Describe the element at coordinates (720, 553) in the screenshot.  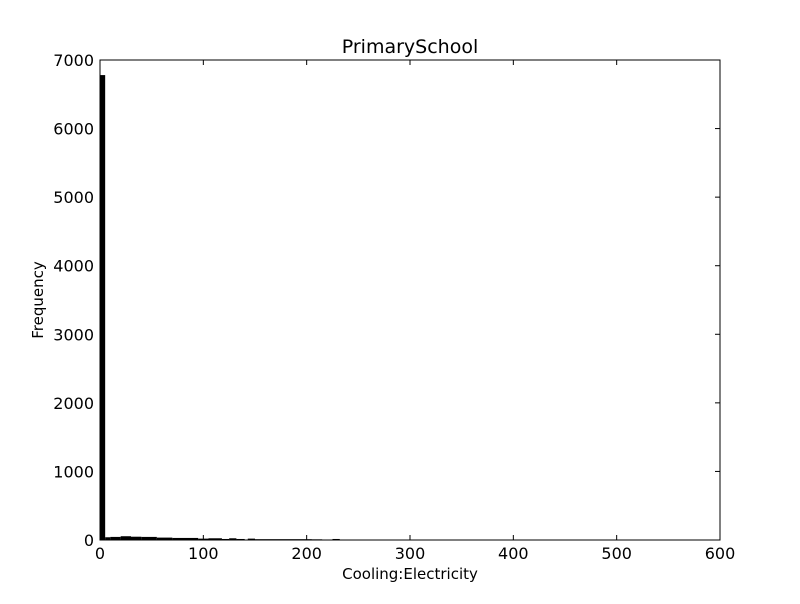
I see `x-tick-label: 600` at that location.